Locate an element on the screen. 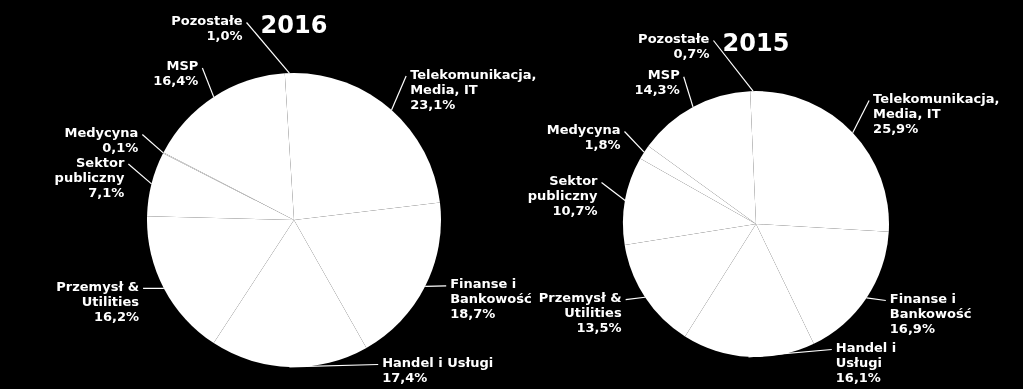 Image resolution: width=1023 pixels, height=389 pixels. data-label: 16,4% is located at coordinates (176, 81).